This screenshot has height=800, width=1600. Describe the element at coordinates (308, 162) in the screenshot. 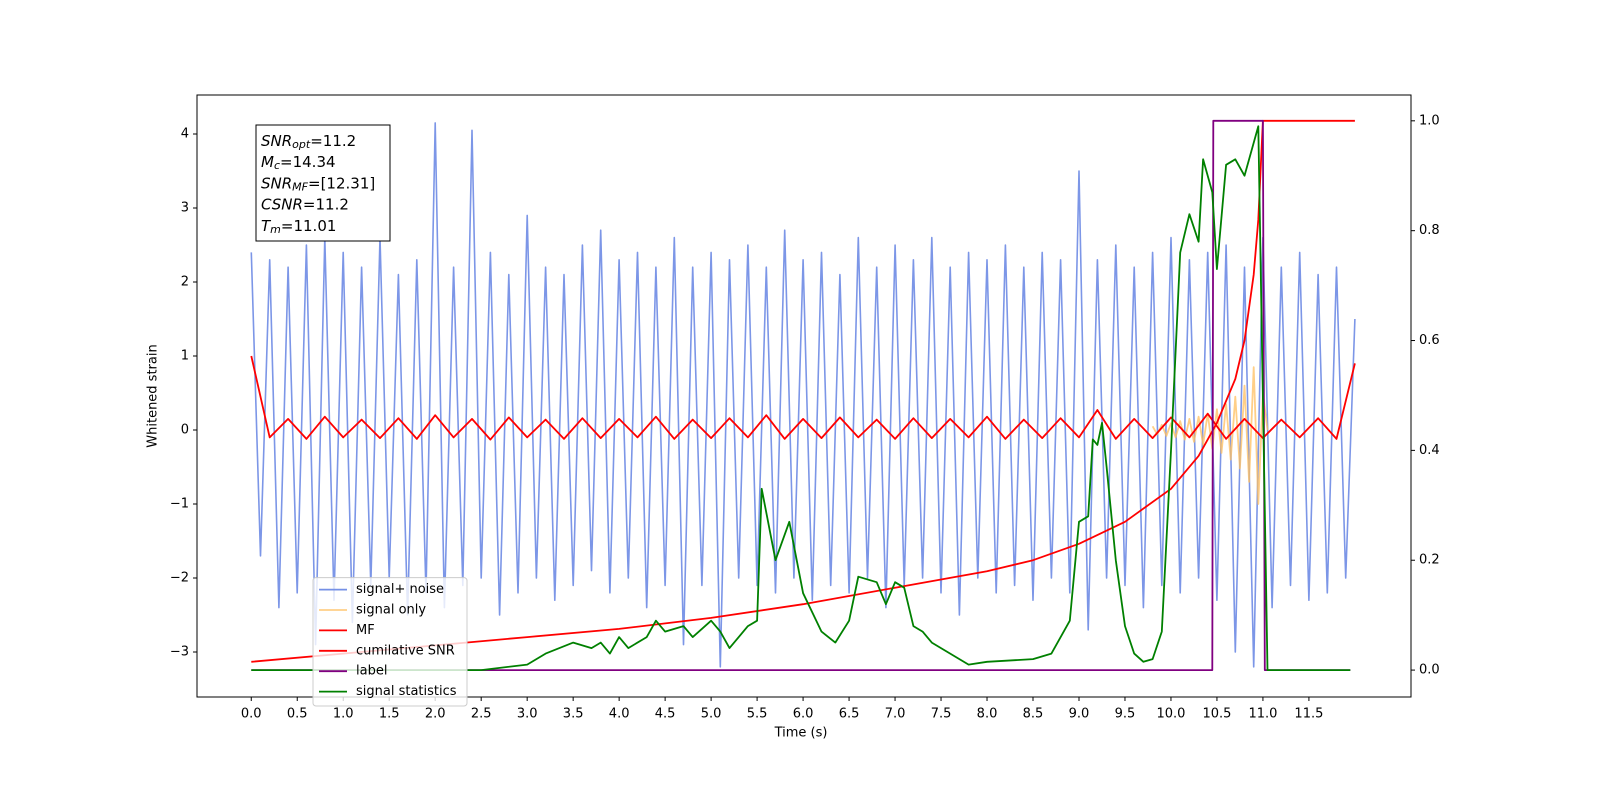

I see `annotation-value: =14.34` at that location.